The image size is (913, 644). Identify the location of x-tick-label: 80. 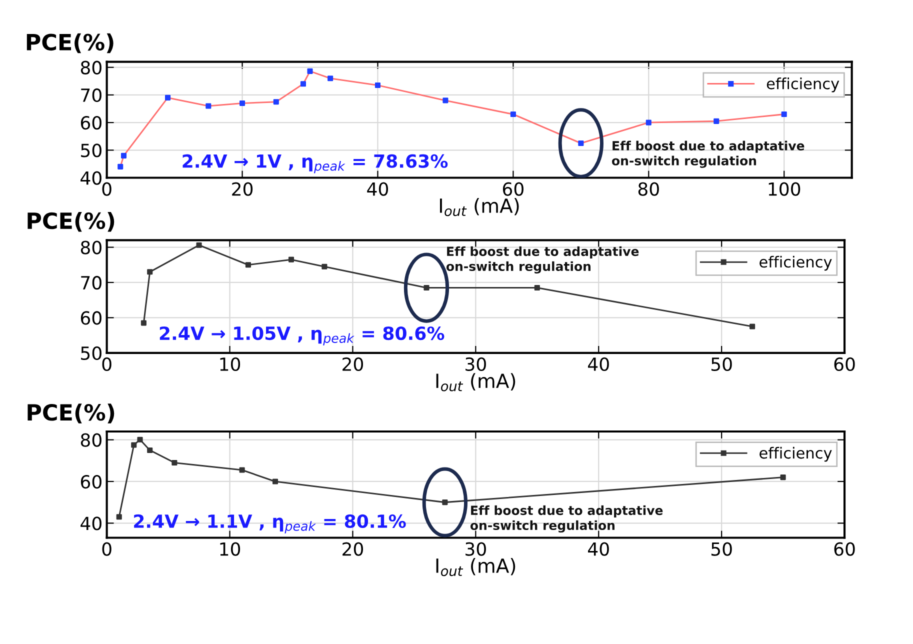
(648, 189).